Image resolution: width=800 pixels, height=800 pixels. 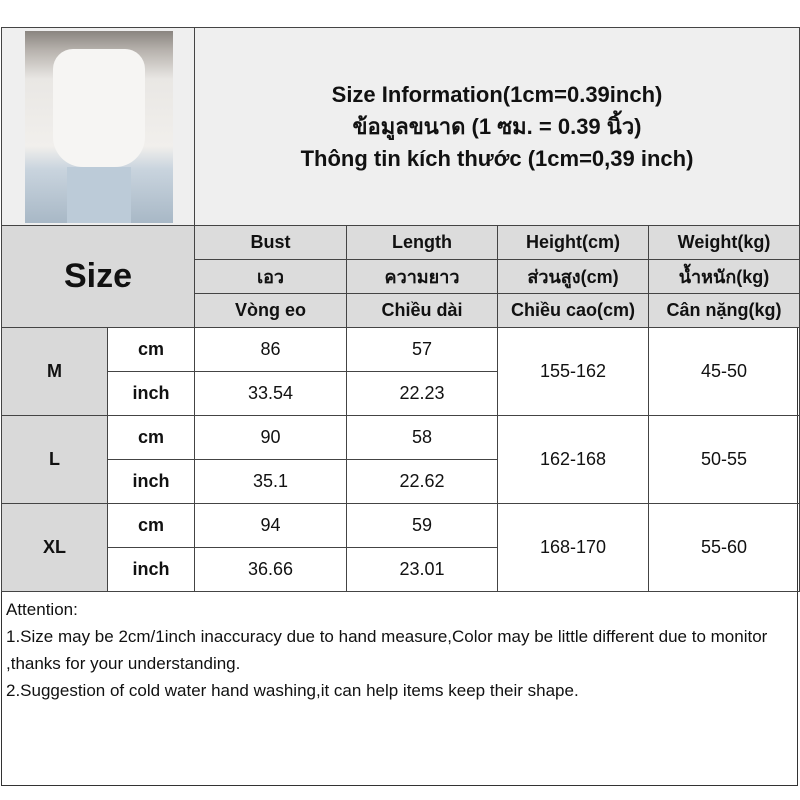 What do you see at coordinates (42, 609) in the screenshot?
I see `attention-heading: Attention:` at bounding box center [42, 609].